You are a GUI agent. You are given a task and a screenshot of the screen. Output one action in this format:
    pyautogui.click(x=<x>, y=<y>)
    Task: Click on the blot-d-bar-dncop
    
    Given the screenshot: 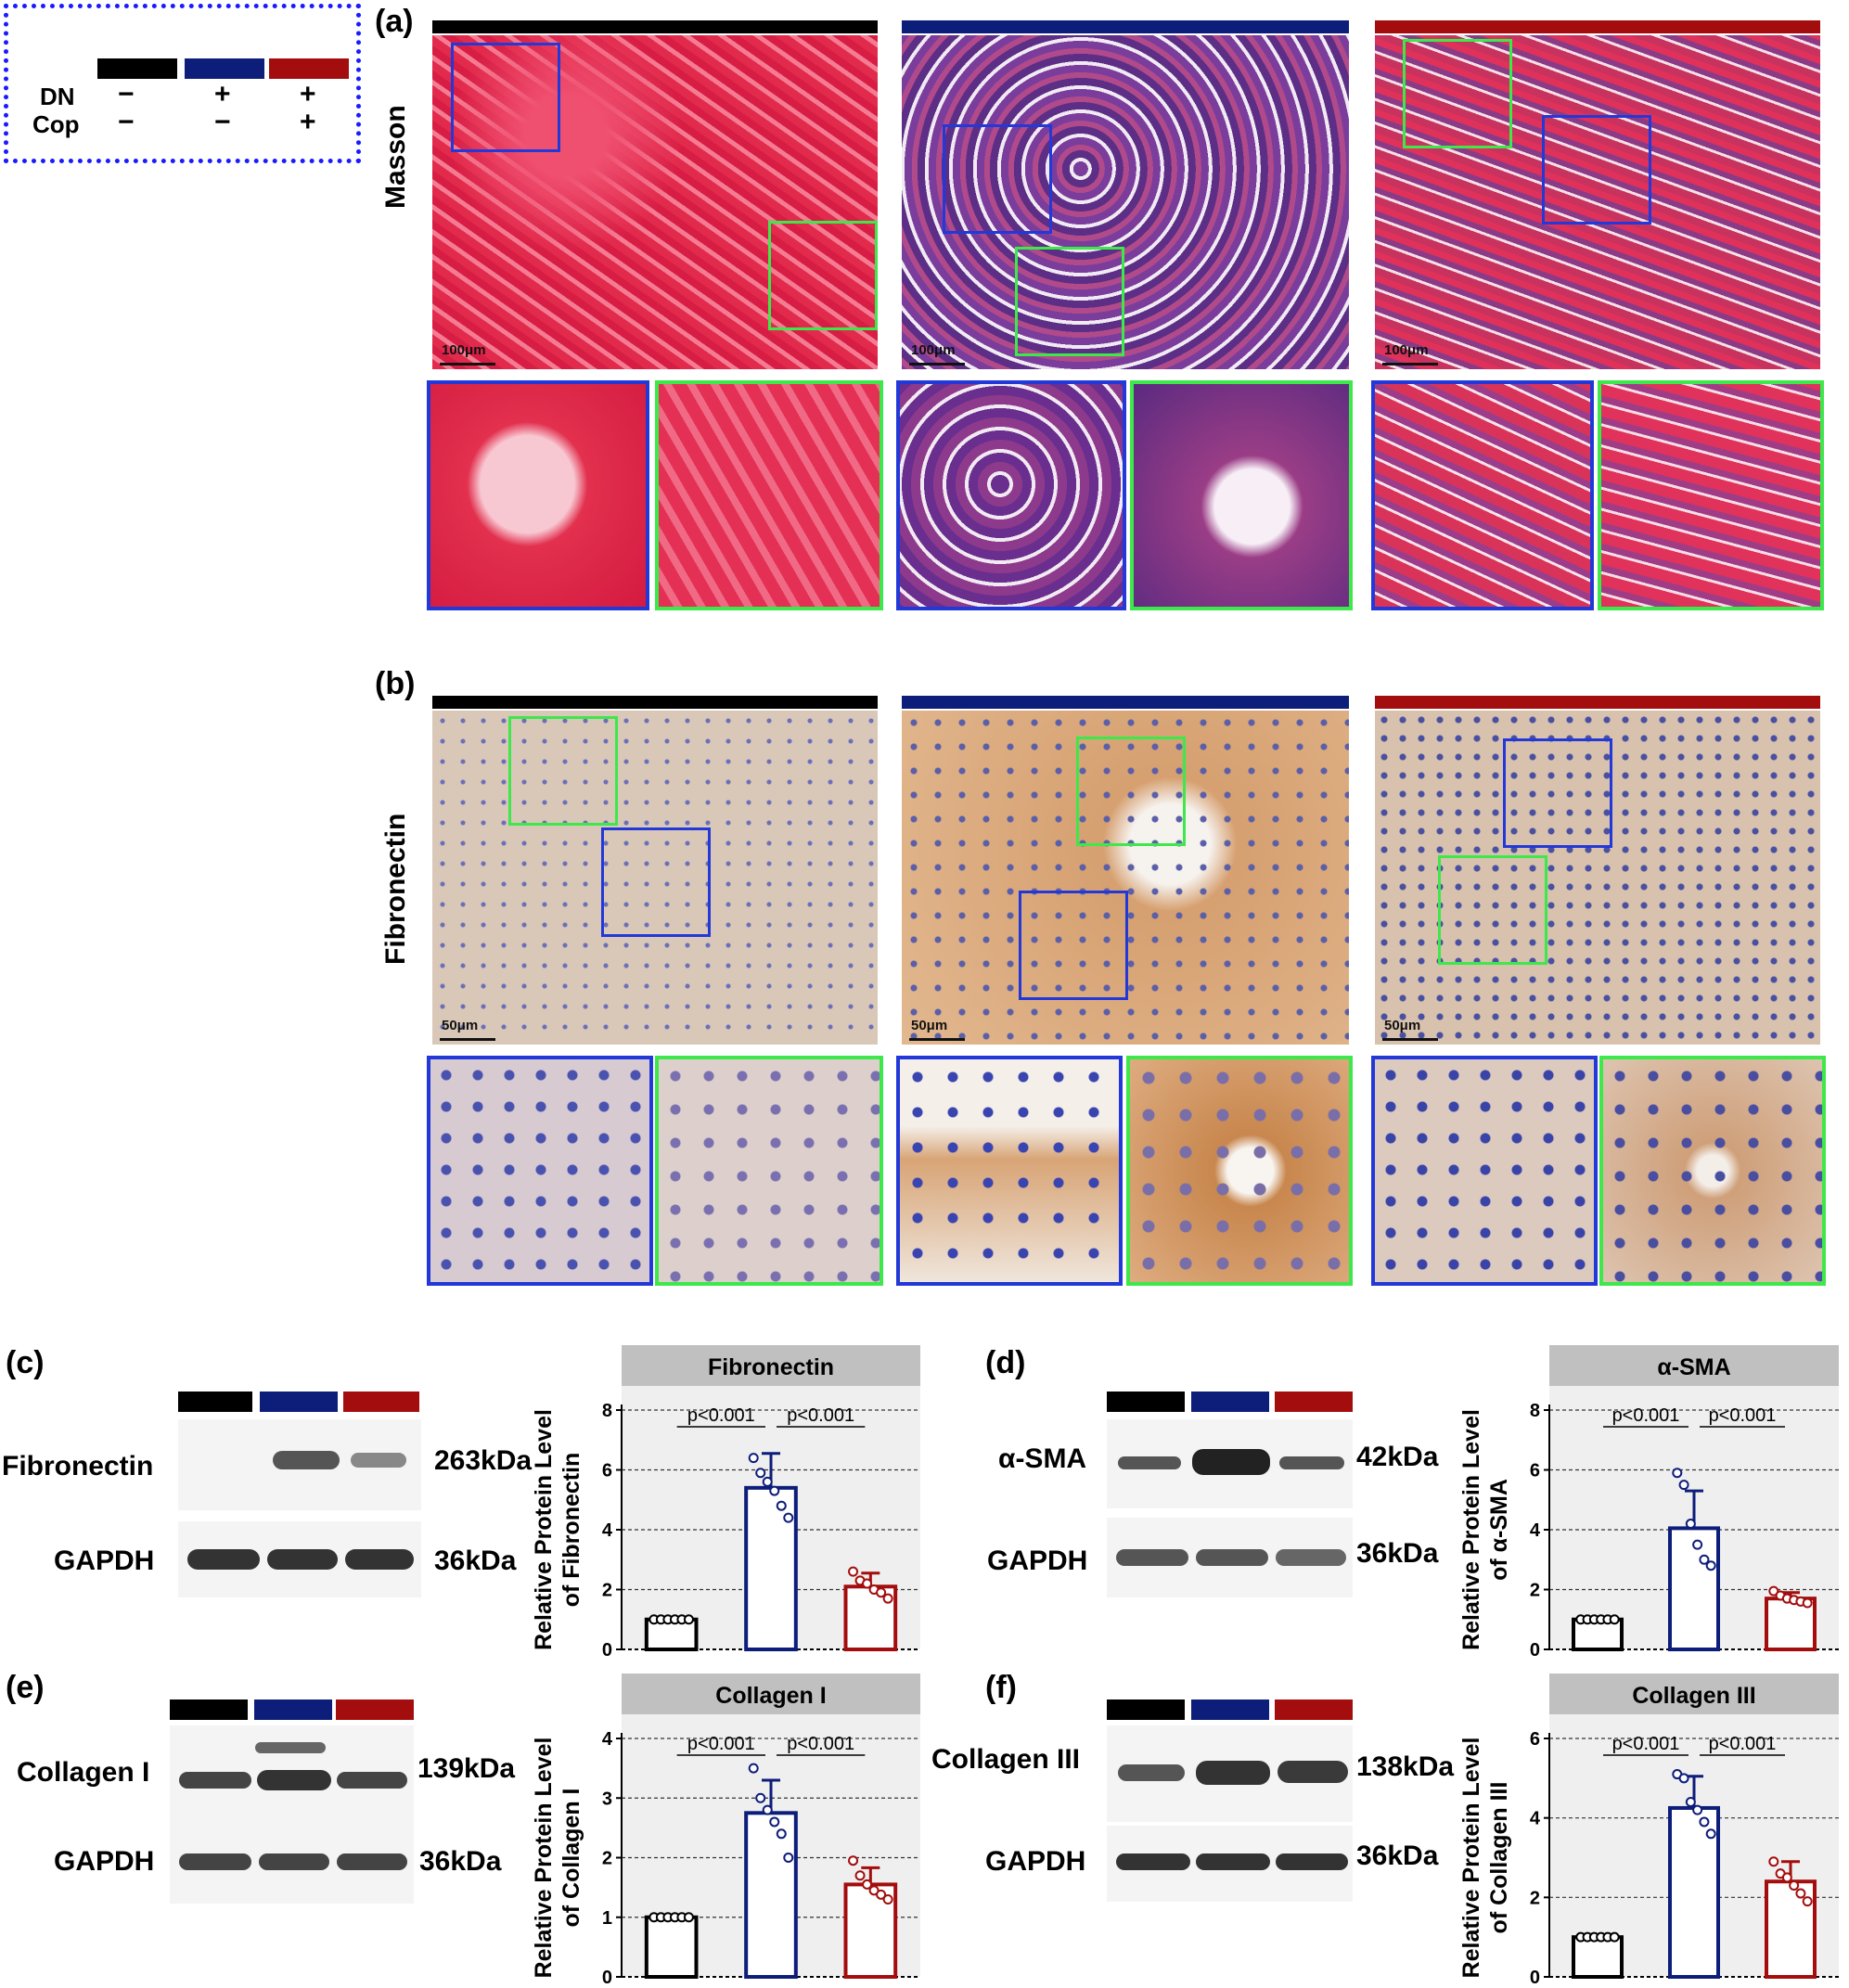 What is the action you would take?
    pyautogui.click(x=1314, y=1402)
    